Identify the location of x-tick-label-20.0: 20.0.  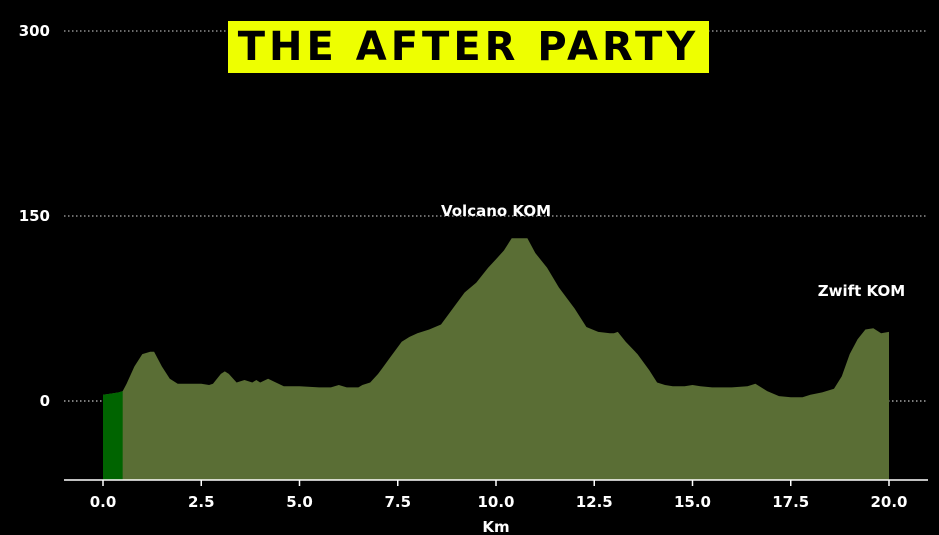
(888, 502).